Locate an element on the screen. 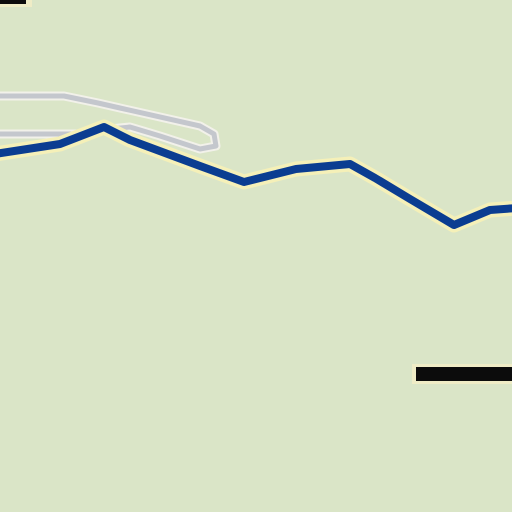 The image size is (512, 512). black-bar is located at coordinates (462, 374).